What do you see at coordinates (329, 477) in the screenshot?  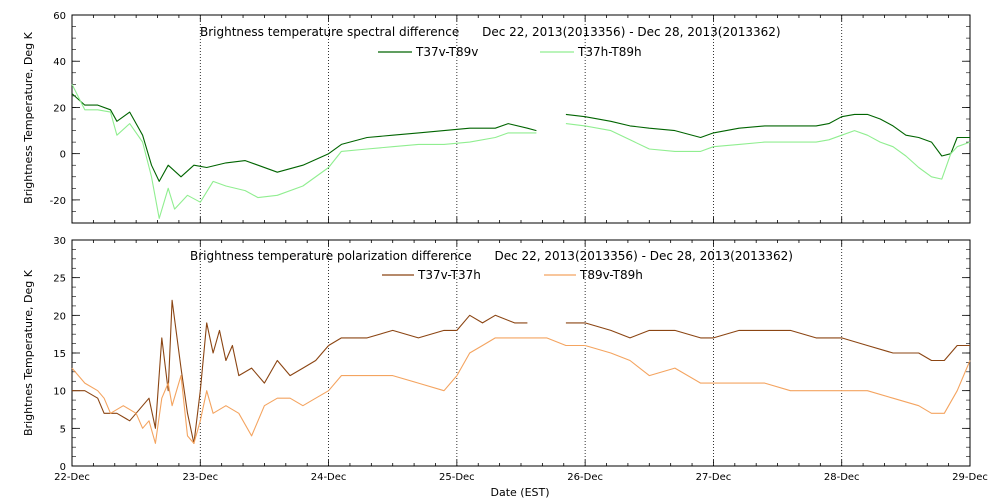 I see `x-tick-label: 24-Dec` at bounding box center [329, 477].